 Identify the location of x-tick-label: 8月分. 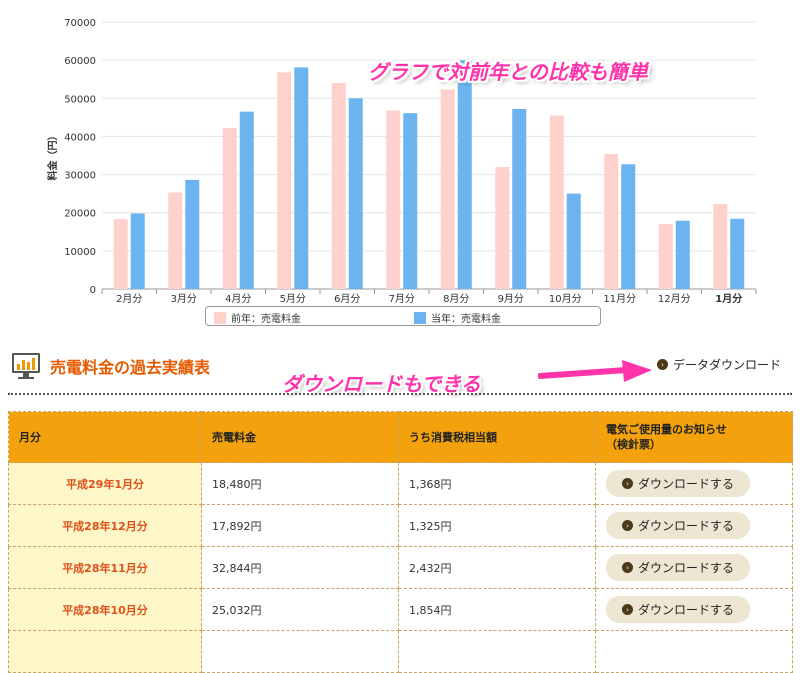
(456, 299).